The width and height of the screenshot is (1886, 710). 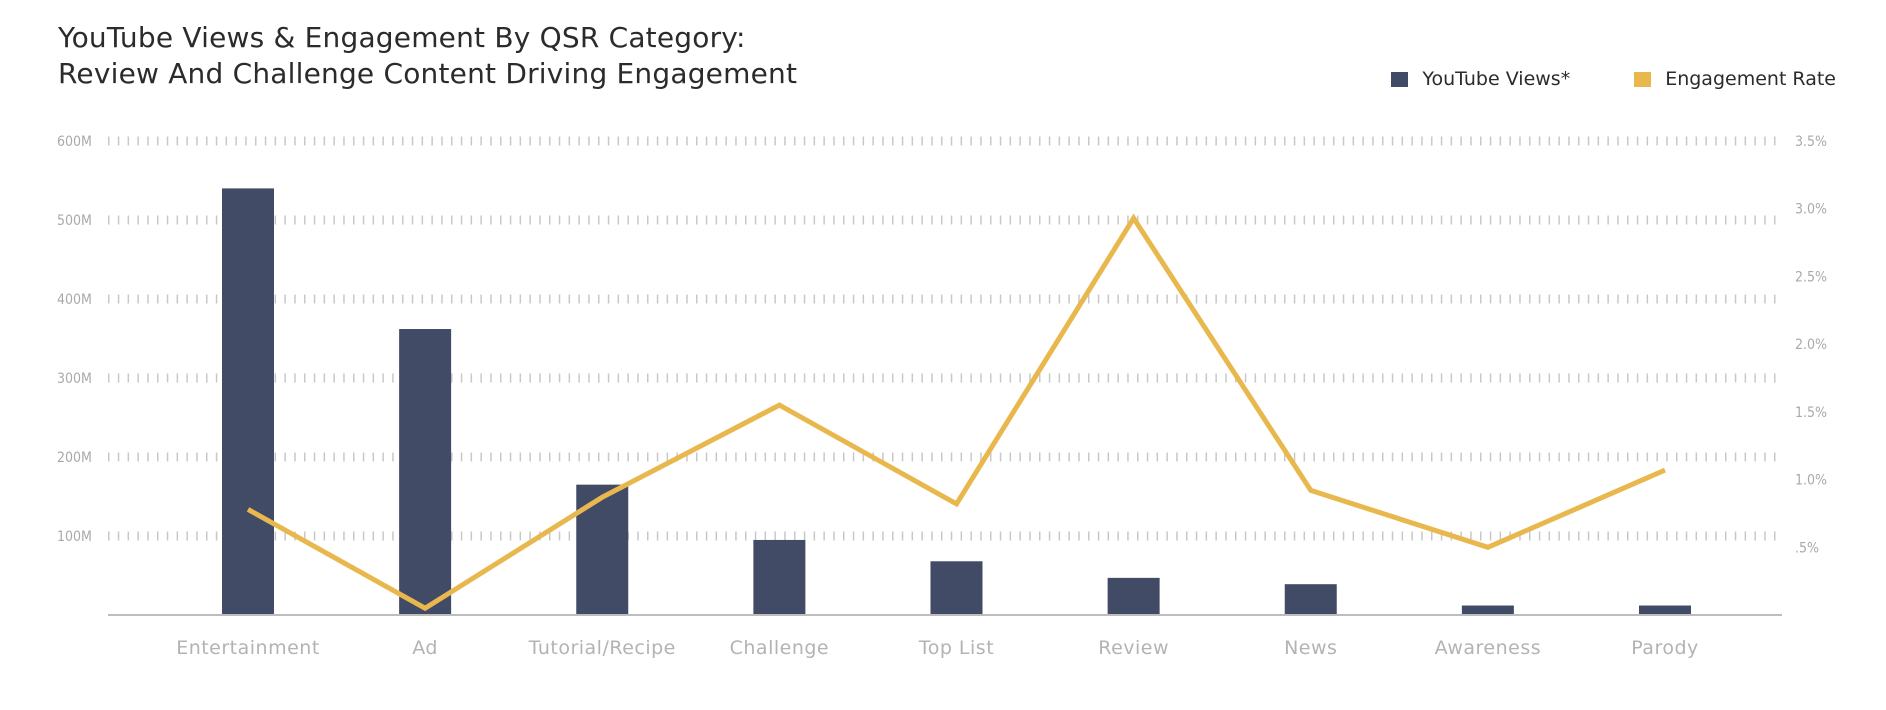 I want to click on category-label: Top List, so click(x=956, y=648).